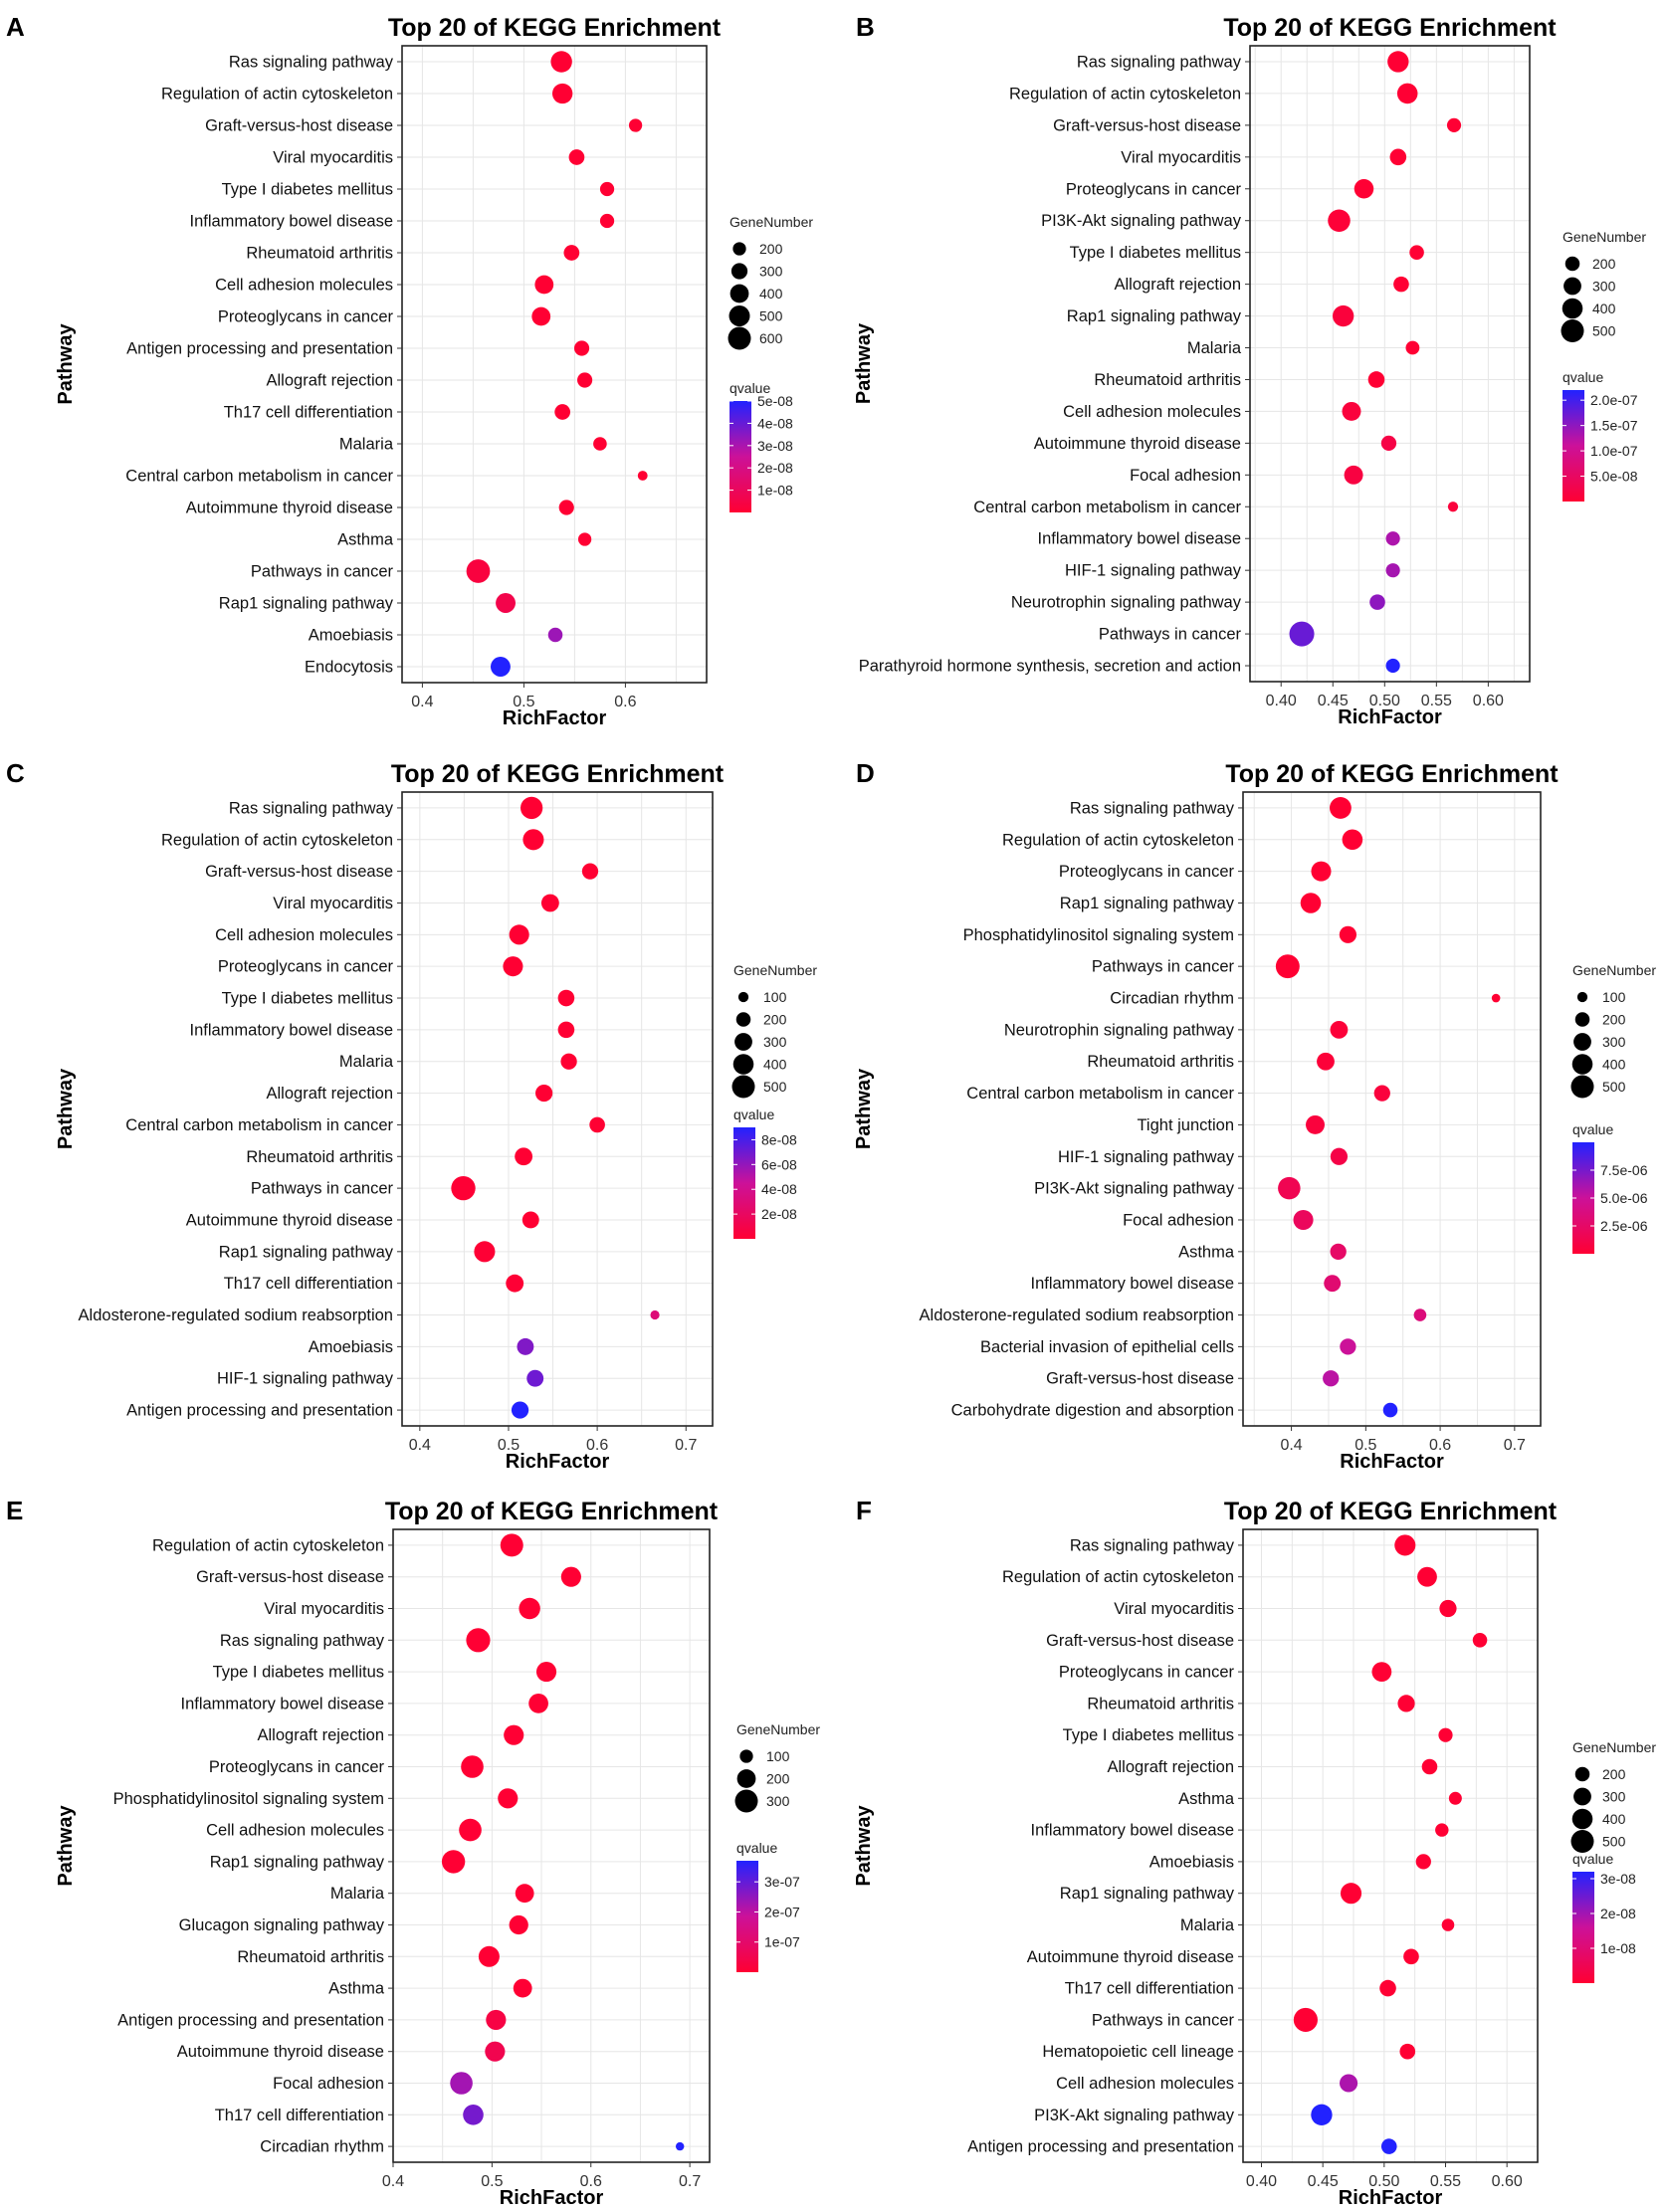 This screenshot has width=1667, height=2212. I want to click on panel-letter: D, so click(865, 773).